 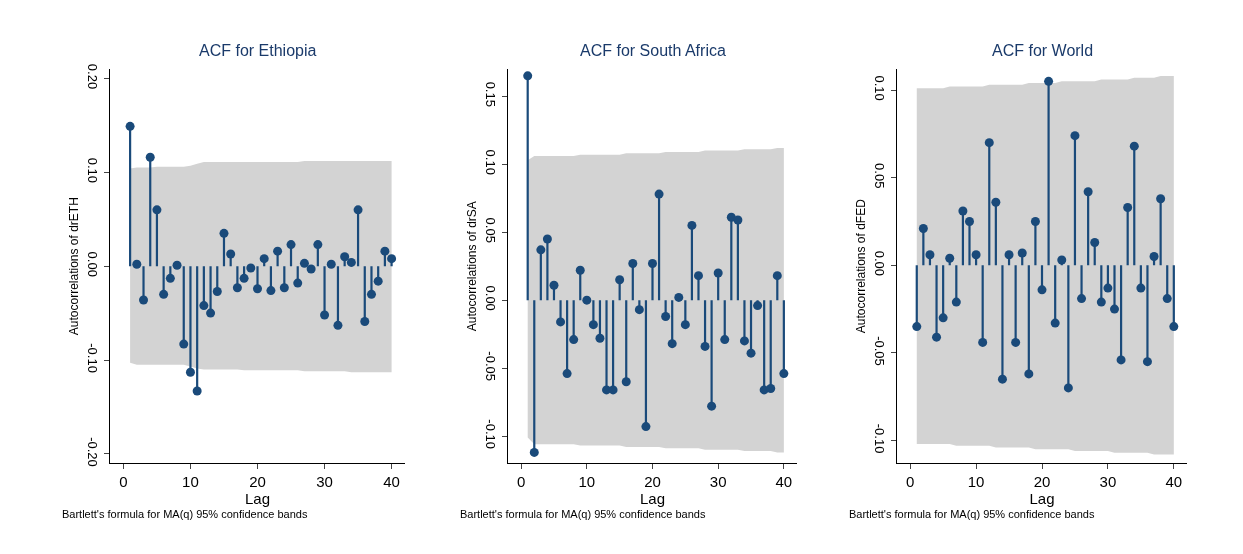 What do you see at coordinates (93, 76) in the screenshot?
I see `y-tick-label: 0.20` at bounding box center [93, 76].